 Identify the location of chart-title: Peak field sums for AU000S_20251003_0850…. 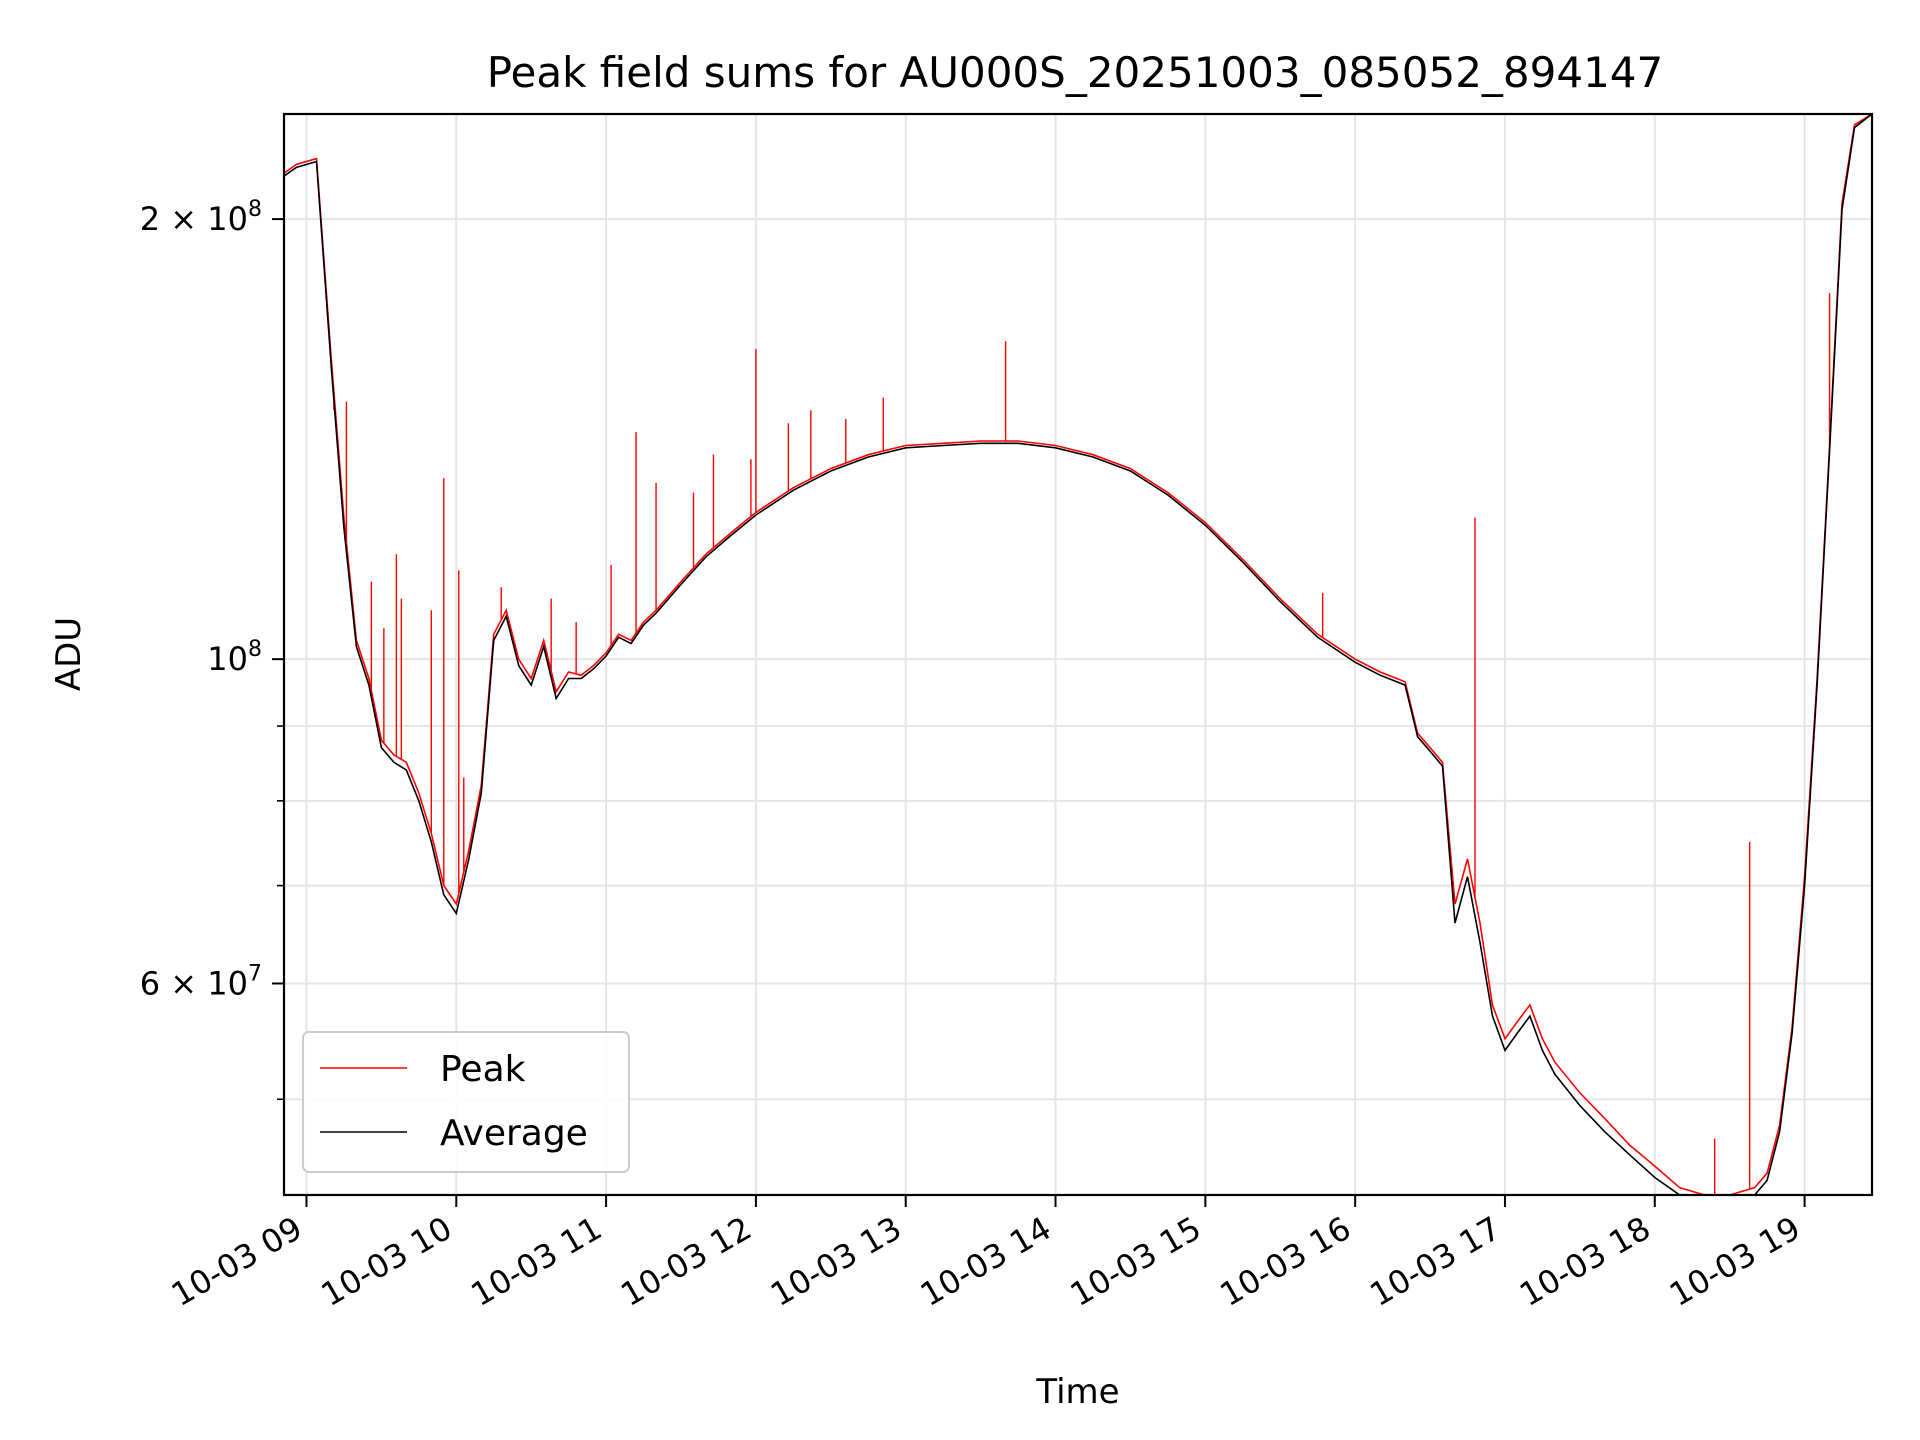
(1075, 72).